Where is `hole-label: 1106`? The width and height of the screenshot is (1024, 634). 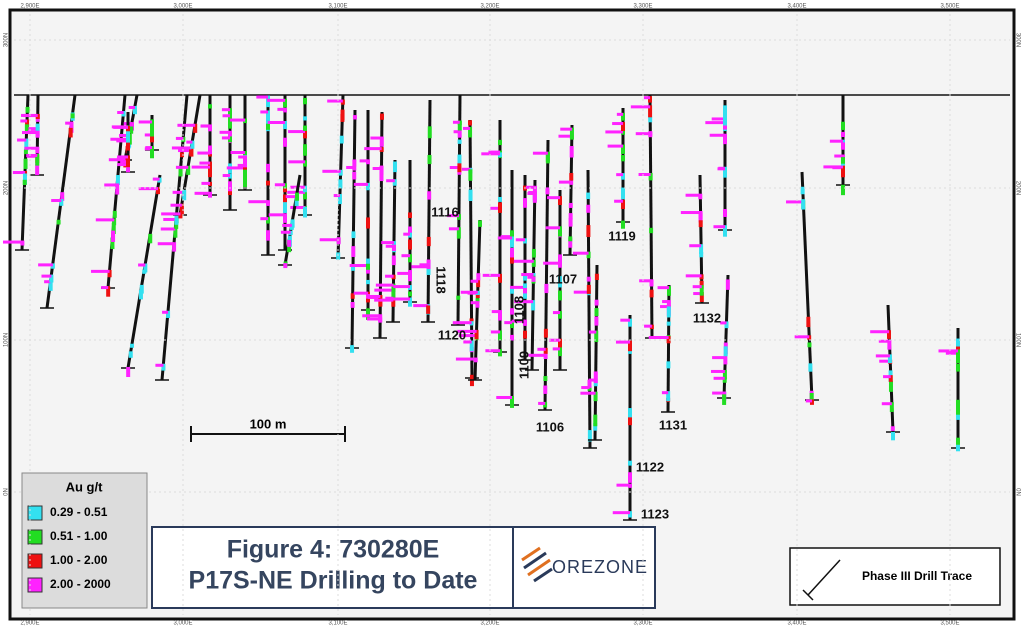 hole-label: 1106 is located at coordinates (550, 426).